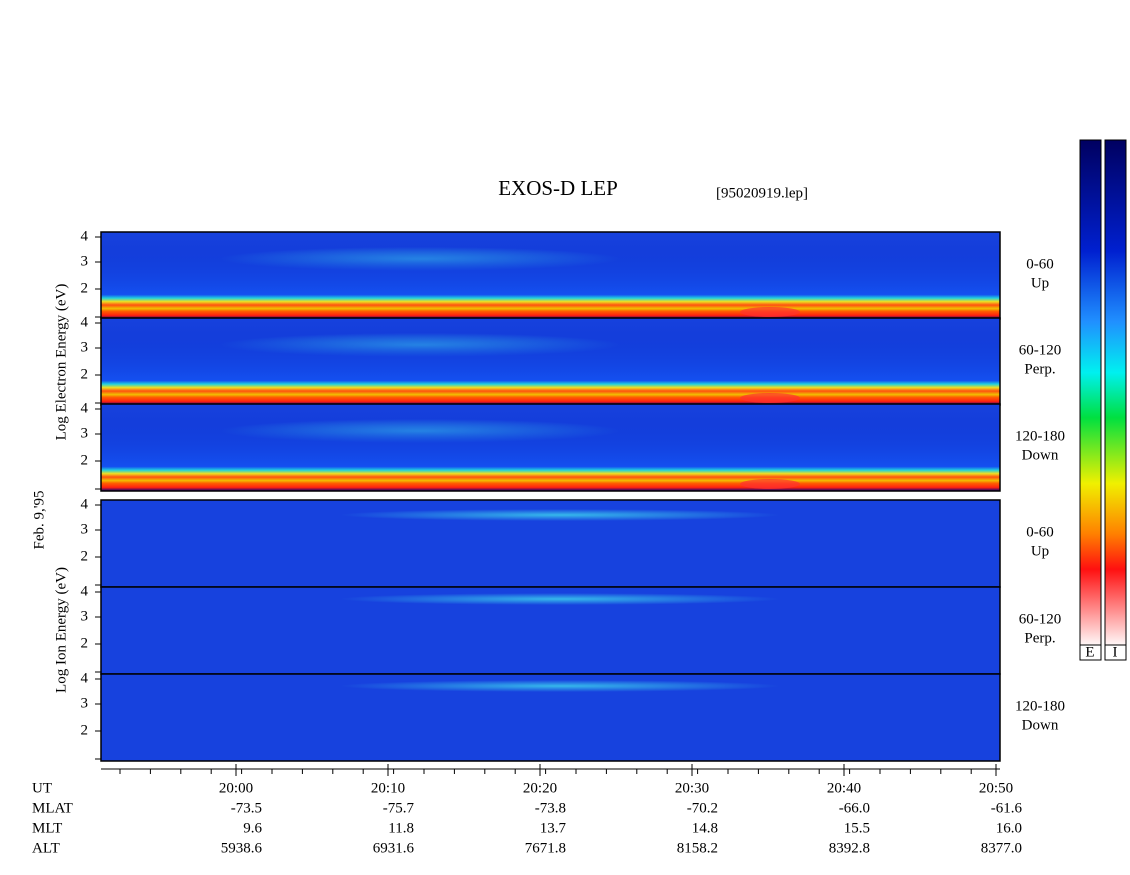 The height and width of the screenshot is (875, 1130). I want to click on orbit-value: 8392.8, so click(849, 848).